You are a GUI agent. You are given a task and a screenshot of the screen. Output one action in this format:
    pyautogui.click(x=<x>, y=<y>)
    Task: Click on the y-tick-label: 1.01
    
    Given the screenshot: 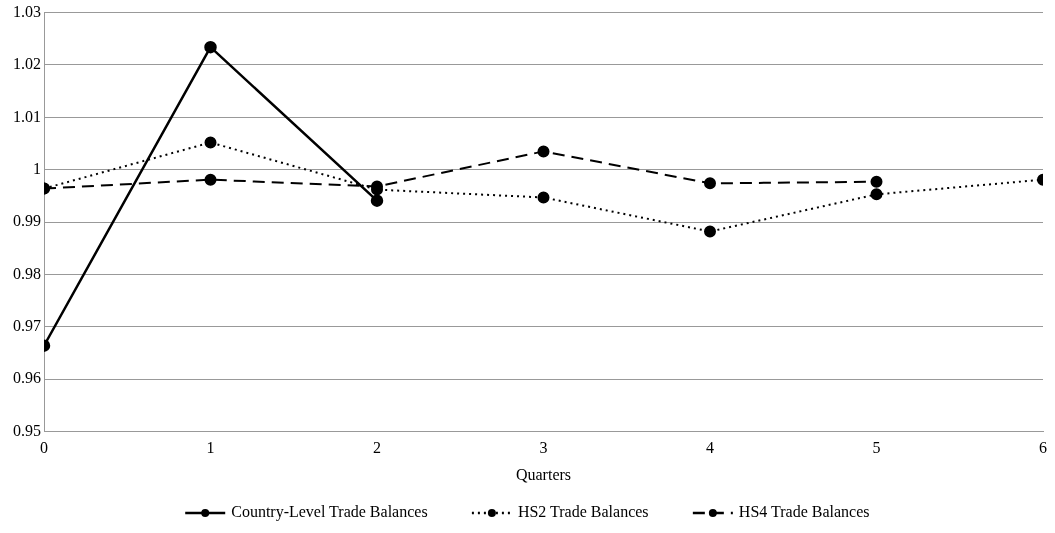 What is the action you would take?
    pyautogui.click(x=27, y=116)
    